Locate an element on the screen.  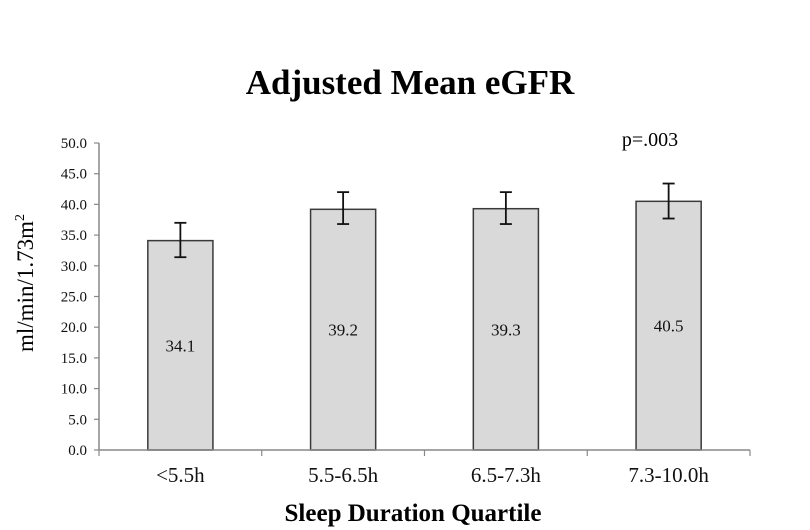
y-tick-label: 5.0 is located at coordinates (77, 420).